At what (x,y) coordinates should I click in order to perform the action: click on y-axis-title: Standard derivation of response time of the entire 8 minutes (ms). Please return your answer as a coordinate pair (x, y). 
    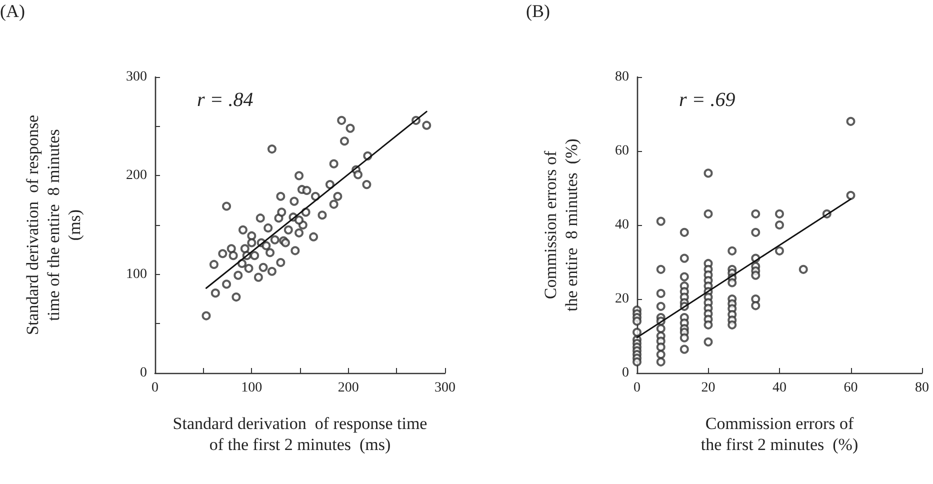
    Looking at the image, I should click on (53, 225).